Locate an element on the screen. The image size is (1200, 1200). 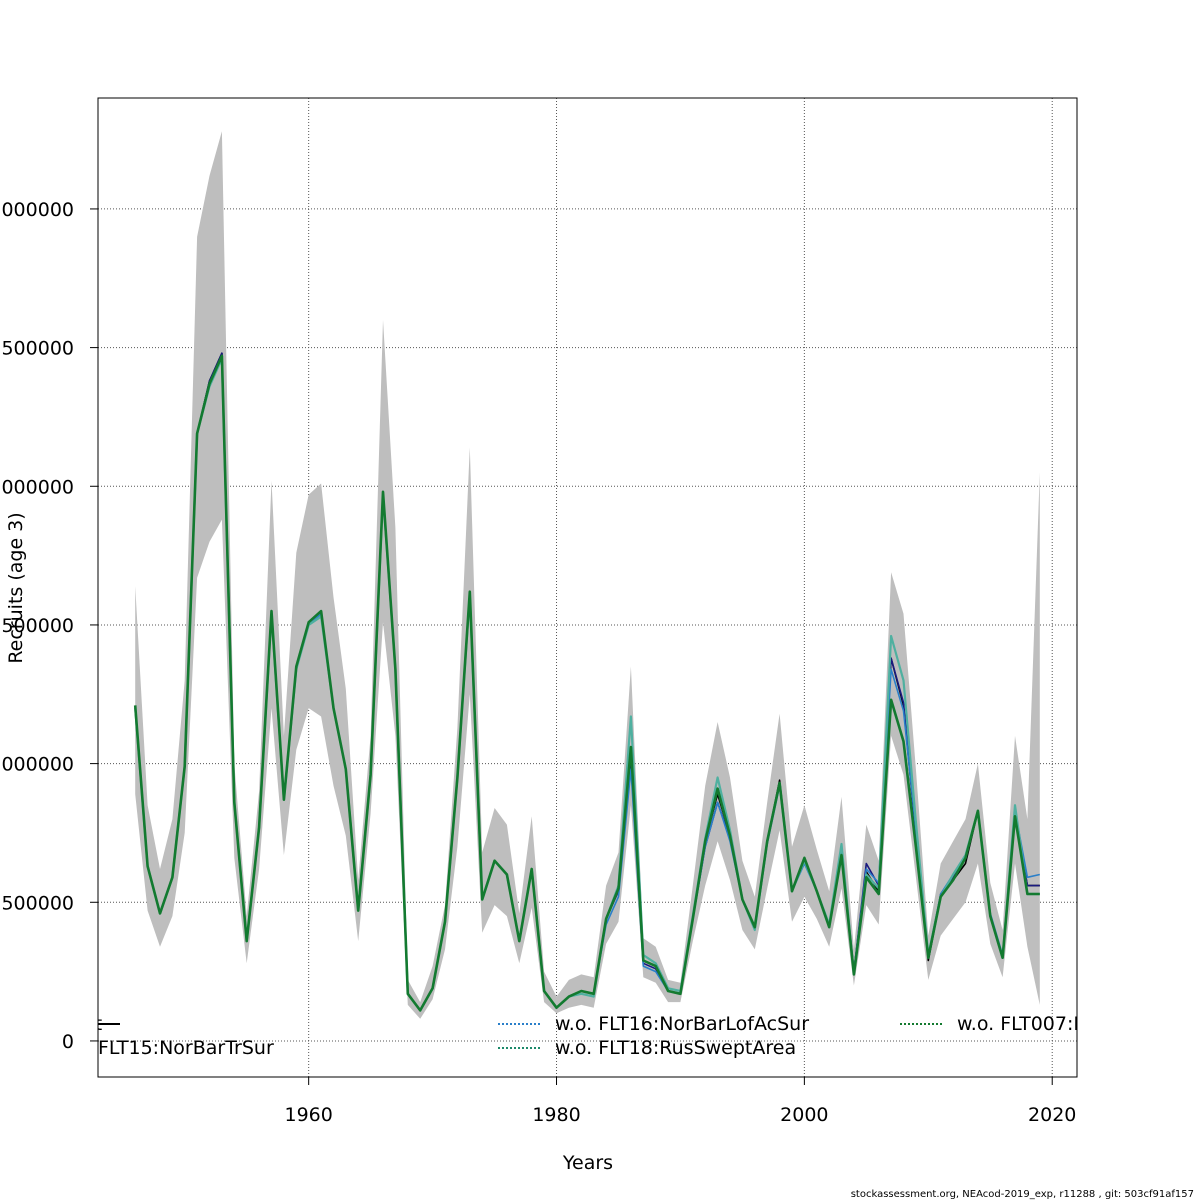
y-tick-label: 500000 is located at coordinates (37, 903).